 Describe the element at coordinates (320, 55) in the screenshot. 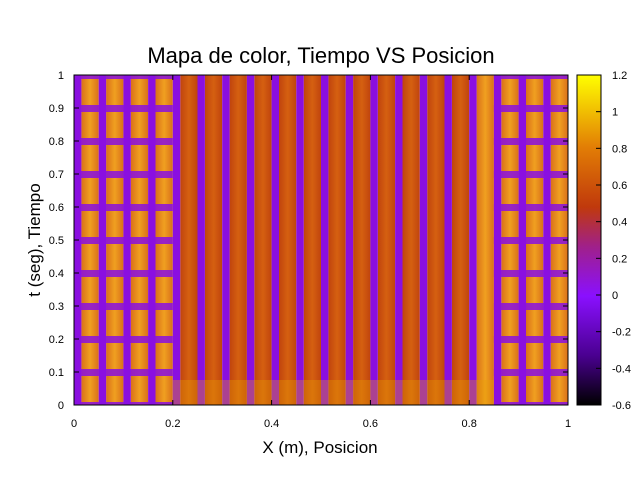

I see `chart-title: Mapa de color, Tiempo VS Posicion` at that location.